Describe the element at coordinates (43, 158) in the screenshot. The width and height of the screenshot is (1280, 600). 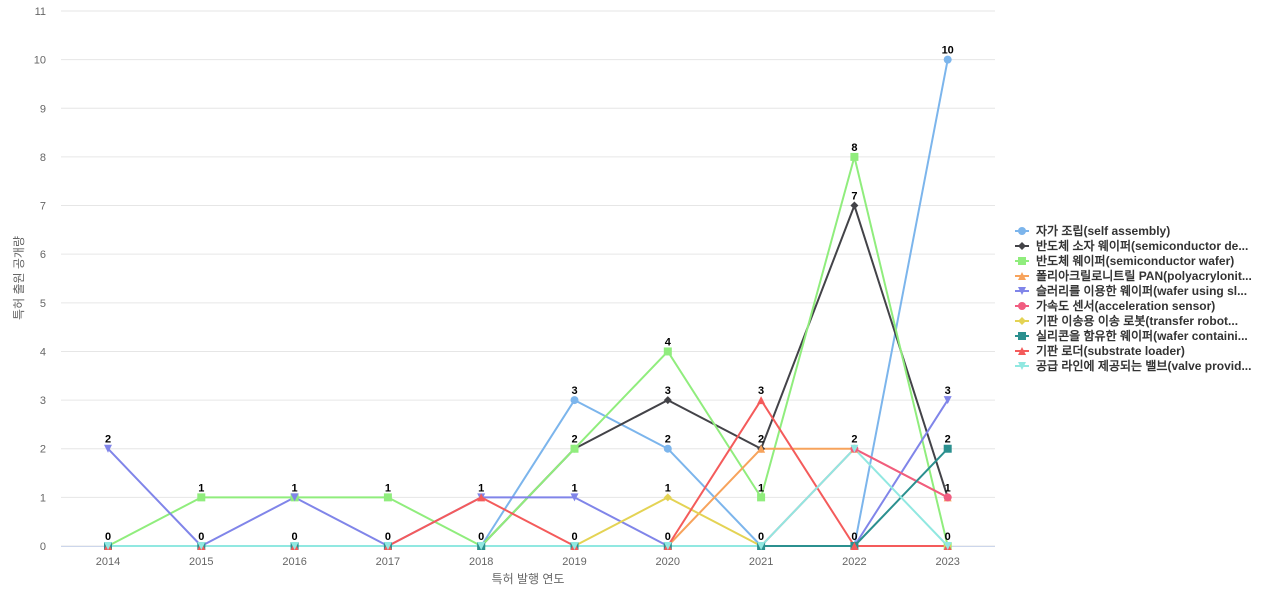
I see `y-tick-label: 8` at that location.